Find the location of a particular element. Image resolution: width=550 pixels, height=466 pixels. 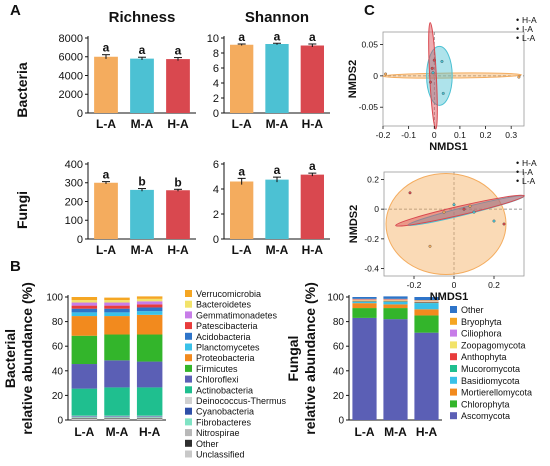

legend-label: Acidobacteria is located at coordinates (223, 337).